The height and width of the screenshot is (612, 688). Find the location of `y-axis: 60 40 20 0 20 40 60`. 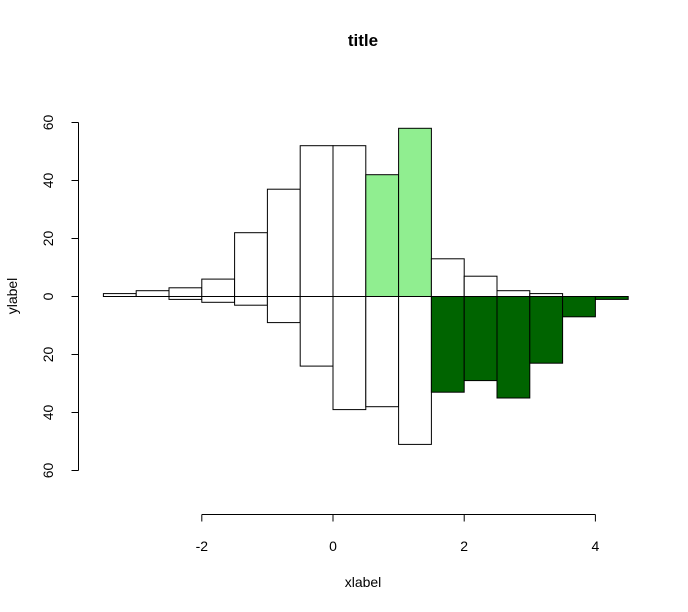

y-axis: 60 40 20 0 20 40 60 is located at coordinates (59, 297).